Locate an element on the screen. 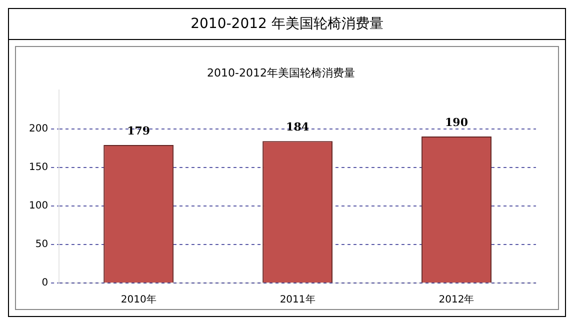  x-tick-label: 2010年 is located at coordinates (138, 300).